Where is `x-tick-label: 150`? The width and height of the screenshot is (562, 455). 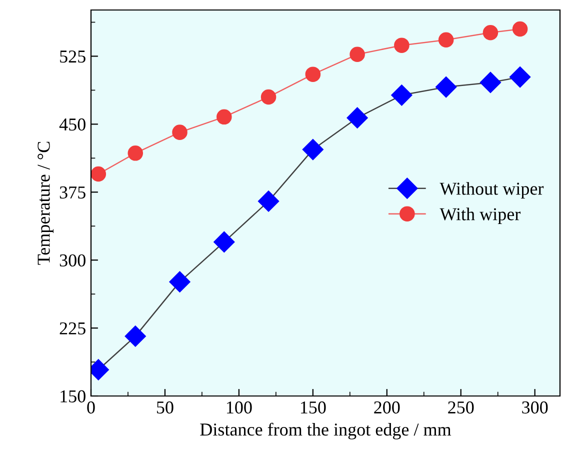
x-tick-label: 150 is located at coordinates (313, 407).